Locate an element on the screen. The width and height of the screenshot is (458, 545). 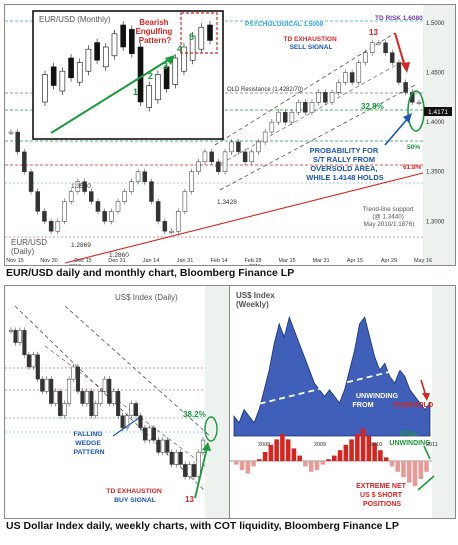
weekly-right-strip is located at coordinates (443, 402).